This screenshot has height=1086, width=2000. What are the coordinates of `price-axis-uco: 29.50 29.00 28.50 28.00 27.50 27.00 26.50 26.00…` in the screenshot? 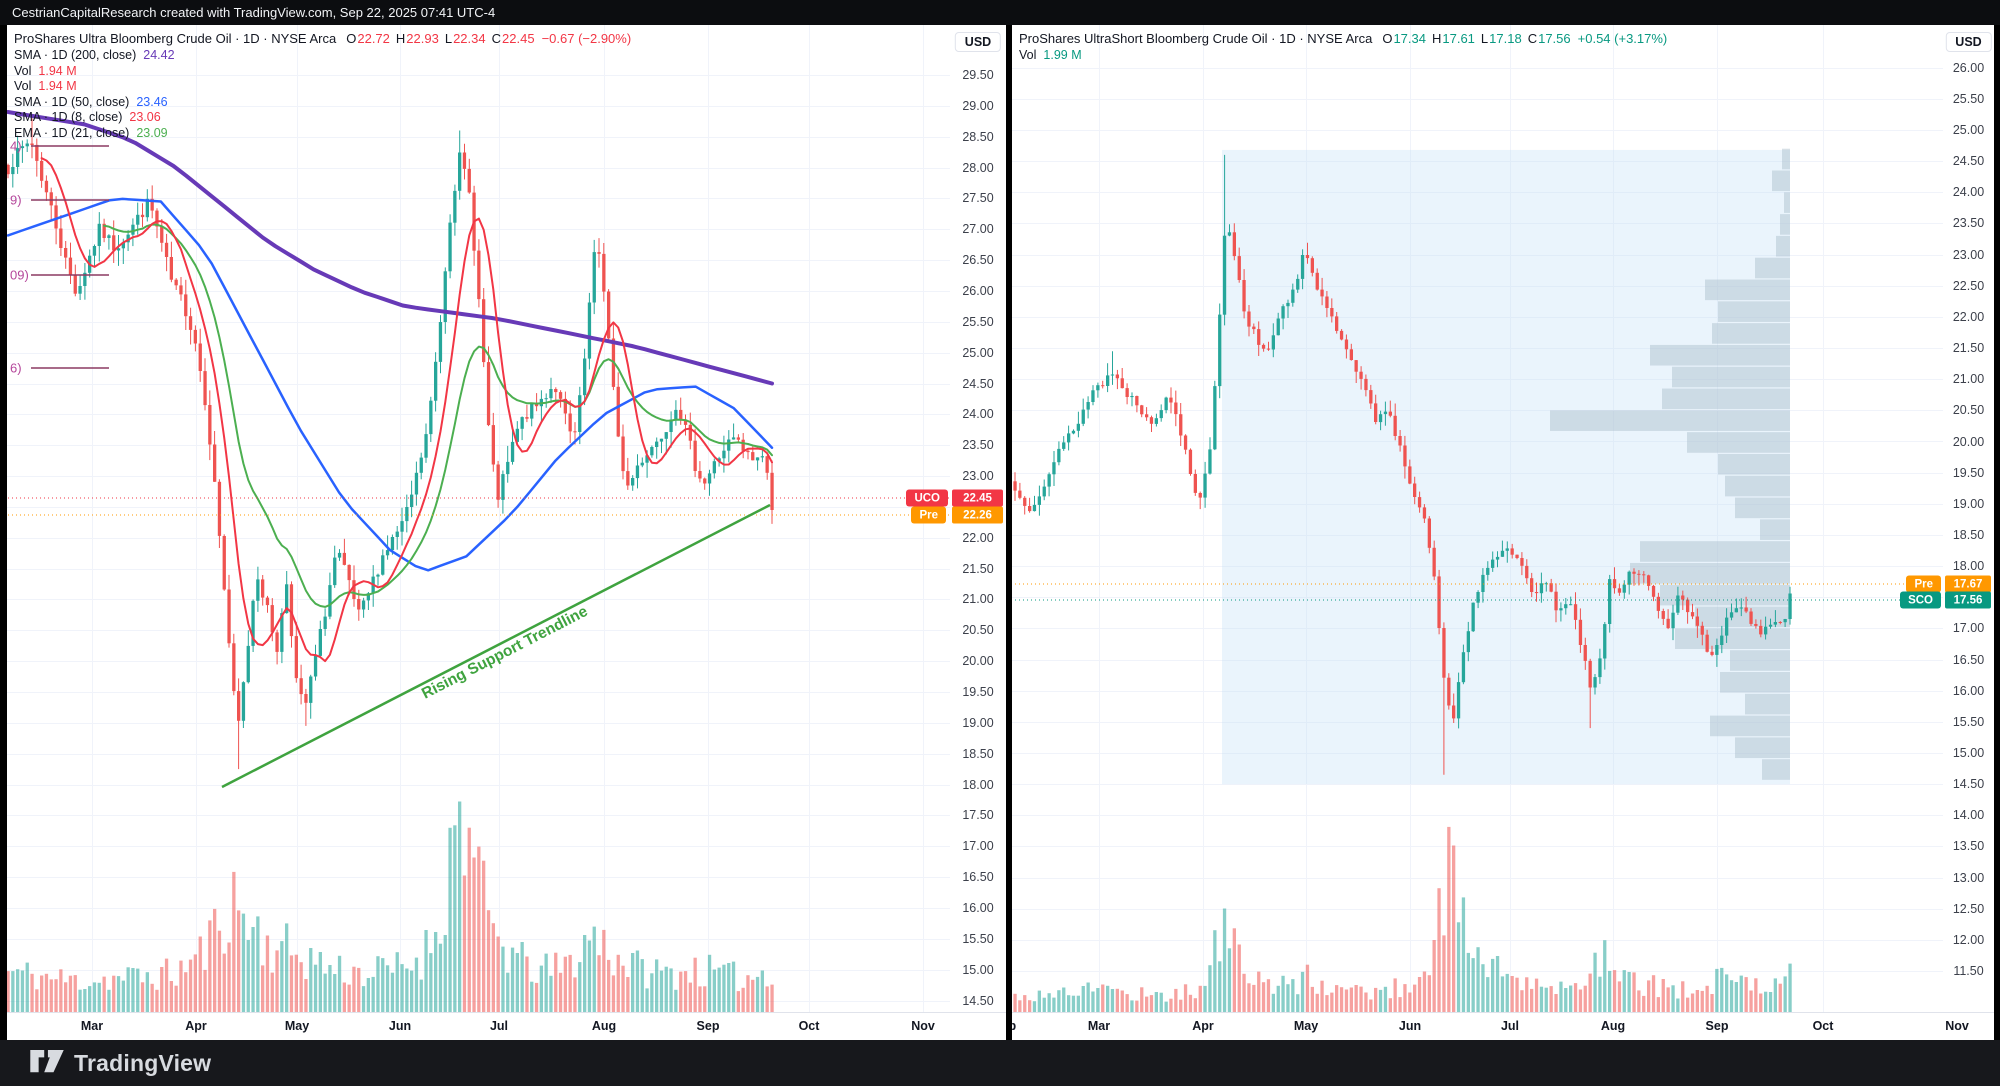 It's located at (978, 518).